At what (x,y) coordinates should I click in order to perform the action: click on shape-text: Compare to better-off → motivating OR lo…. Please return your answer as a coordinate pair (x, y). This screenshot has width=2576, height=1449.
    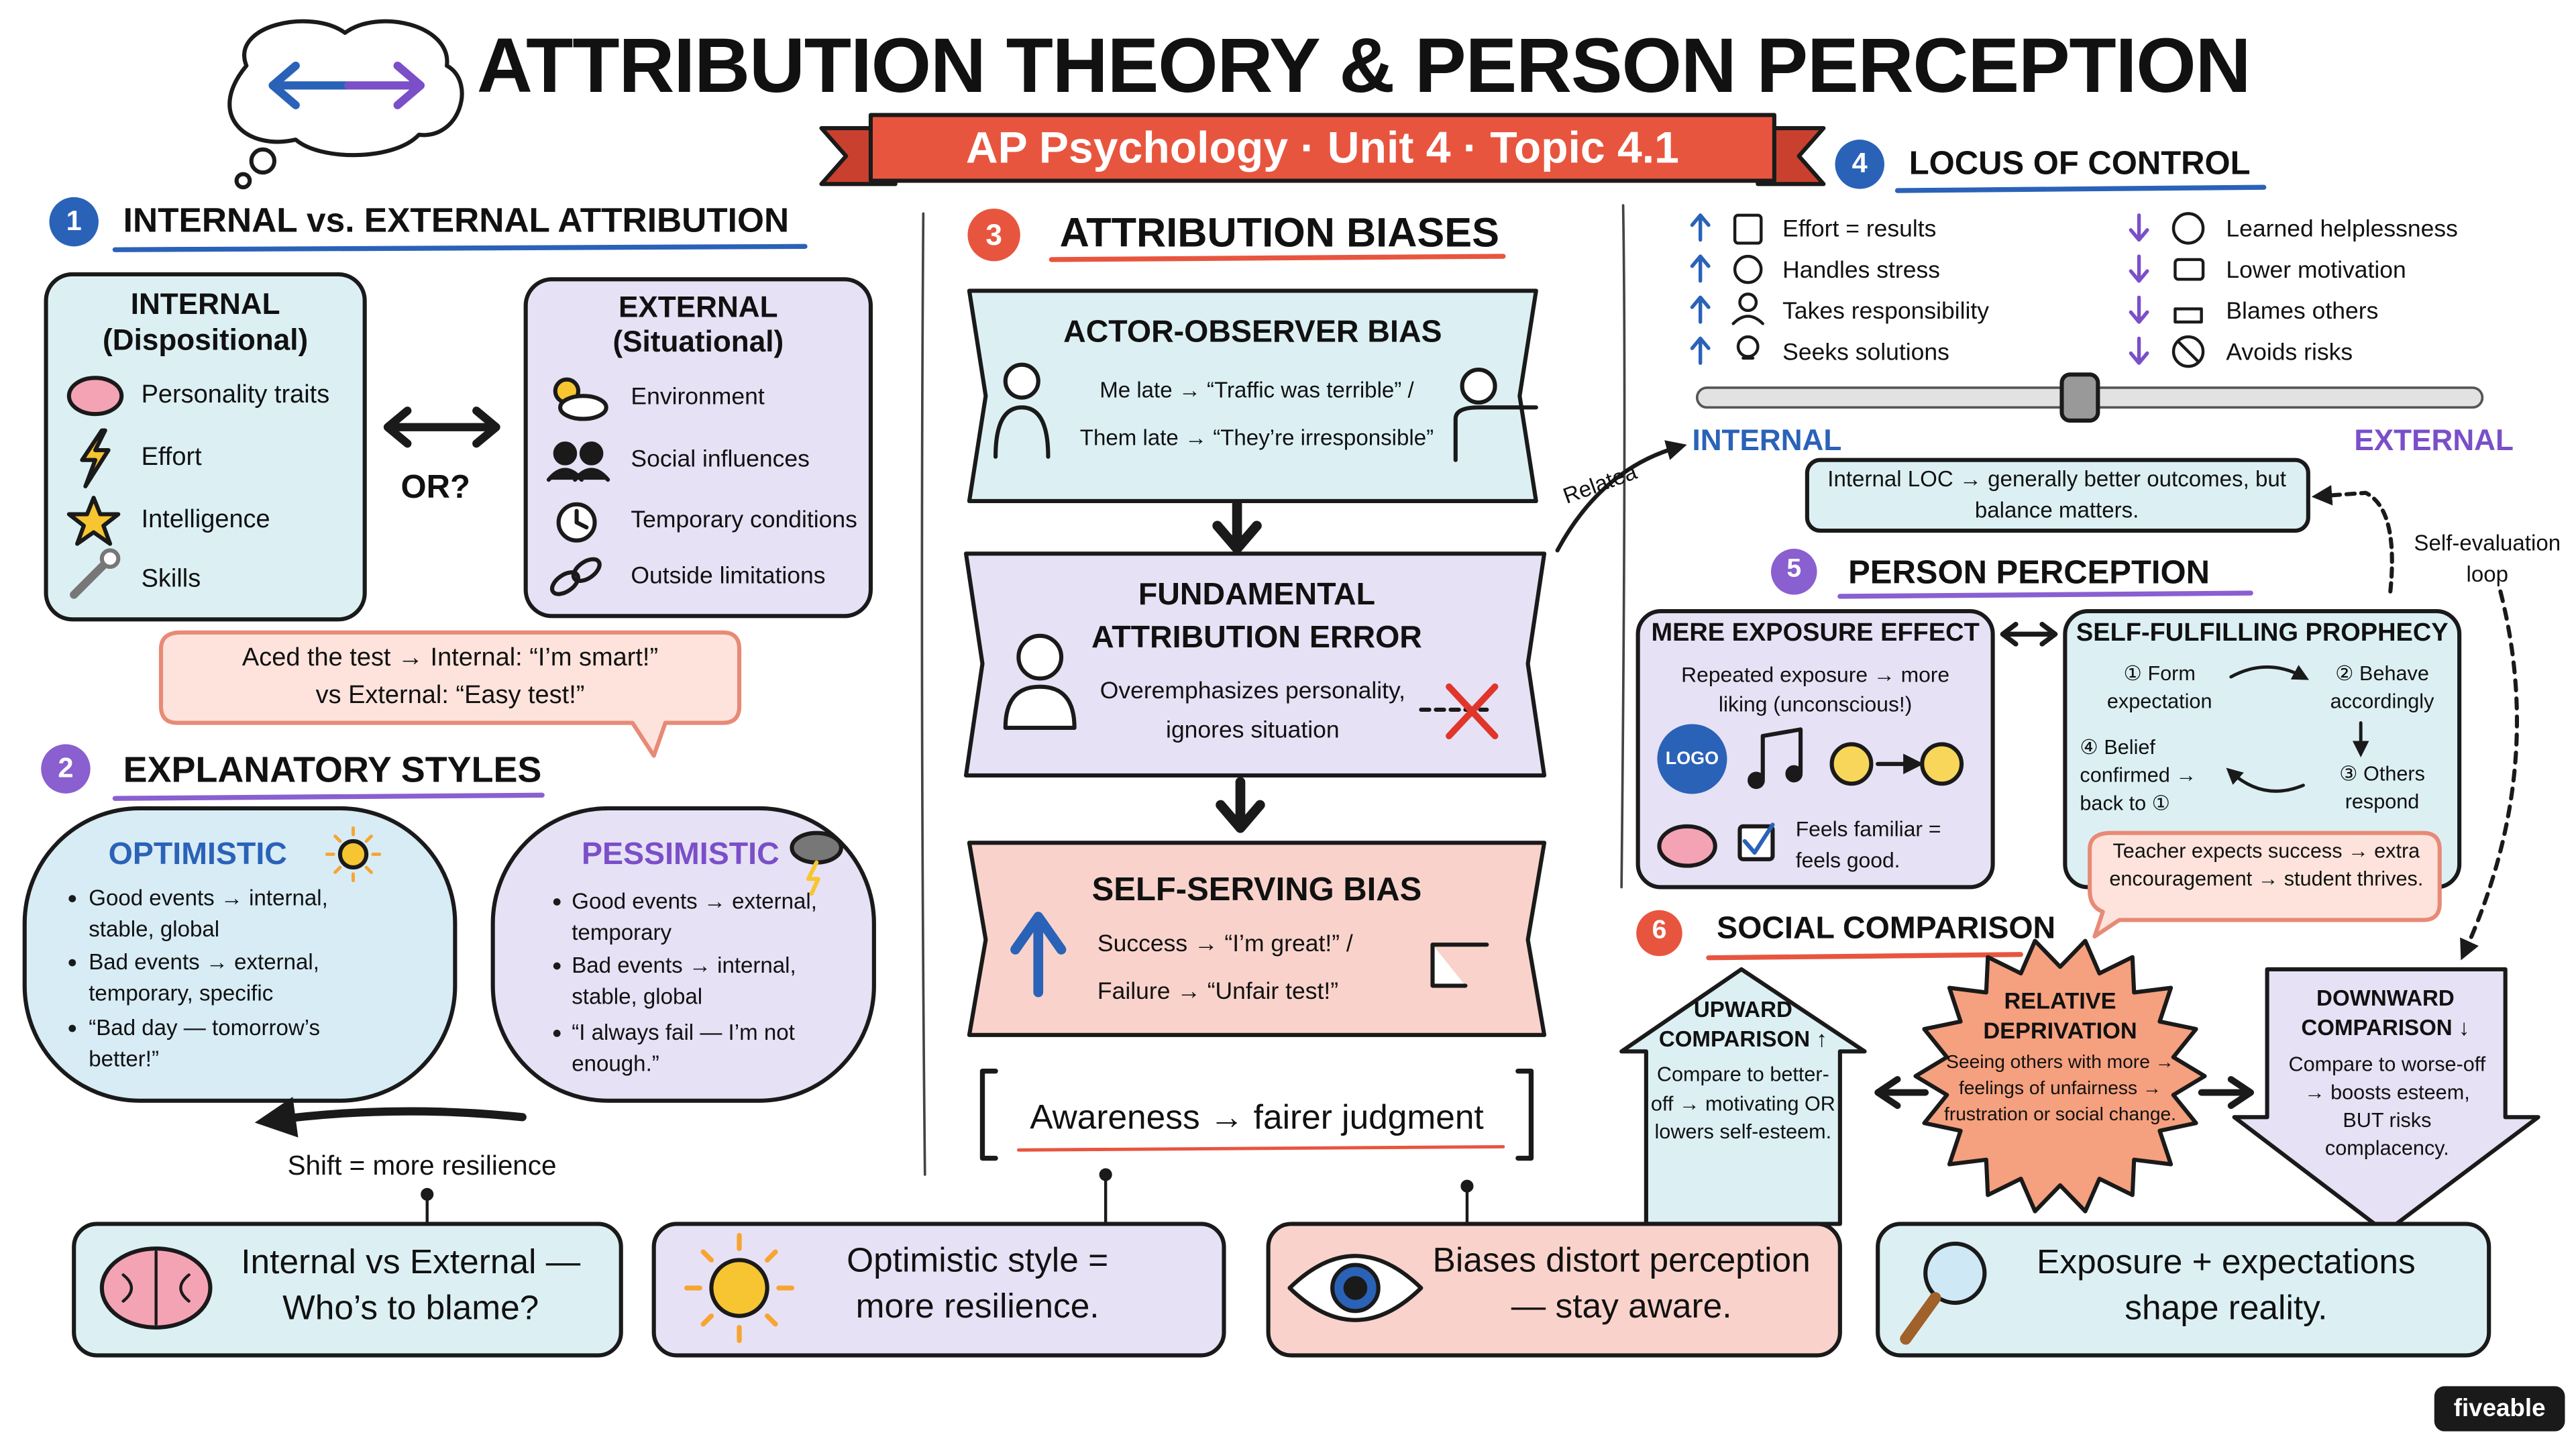
    Looking at the image, I should click on (1742, 1103).